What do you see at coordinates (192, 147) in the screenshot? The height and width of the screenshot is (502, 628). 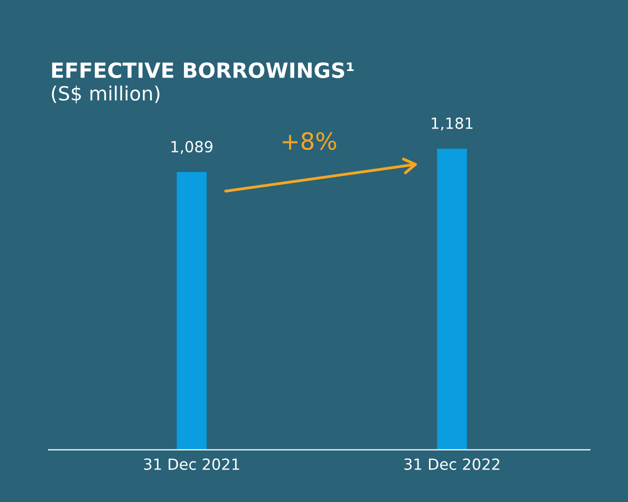 I see `data-label: 1,089` at bounding box center [192, 147].